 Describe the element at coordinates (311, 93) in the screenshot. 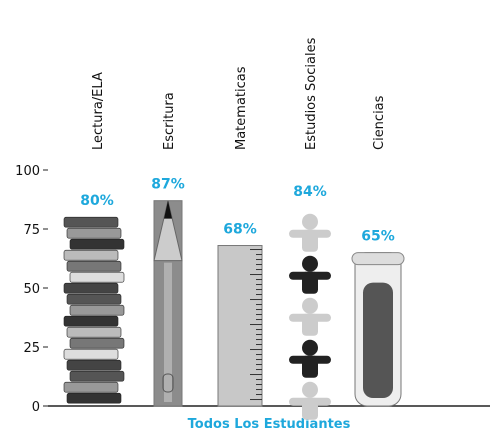

I see `category-label: Estudios Sociales` at that location.